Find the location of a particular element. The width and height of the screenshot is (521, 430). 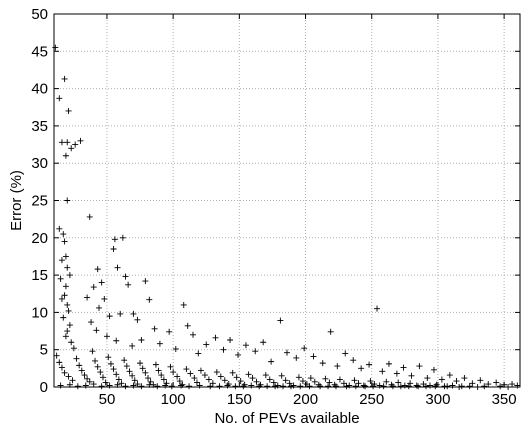

x-tick-label: 150 is located at coordinates (239, 399).